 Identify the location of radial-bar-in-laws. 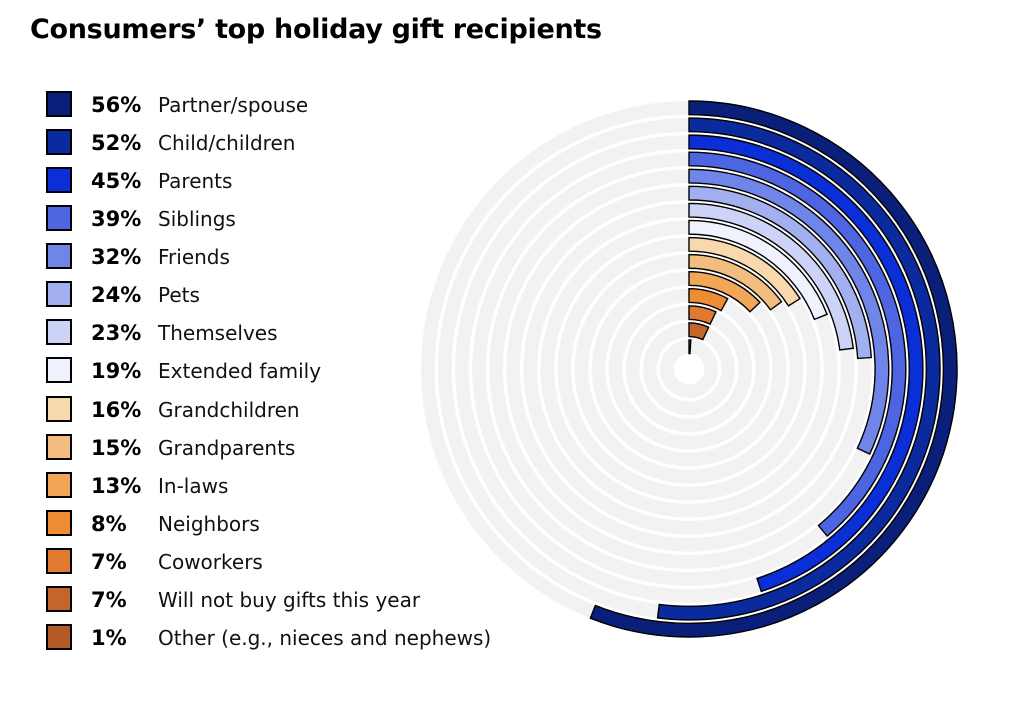
(724, 291).